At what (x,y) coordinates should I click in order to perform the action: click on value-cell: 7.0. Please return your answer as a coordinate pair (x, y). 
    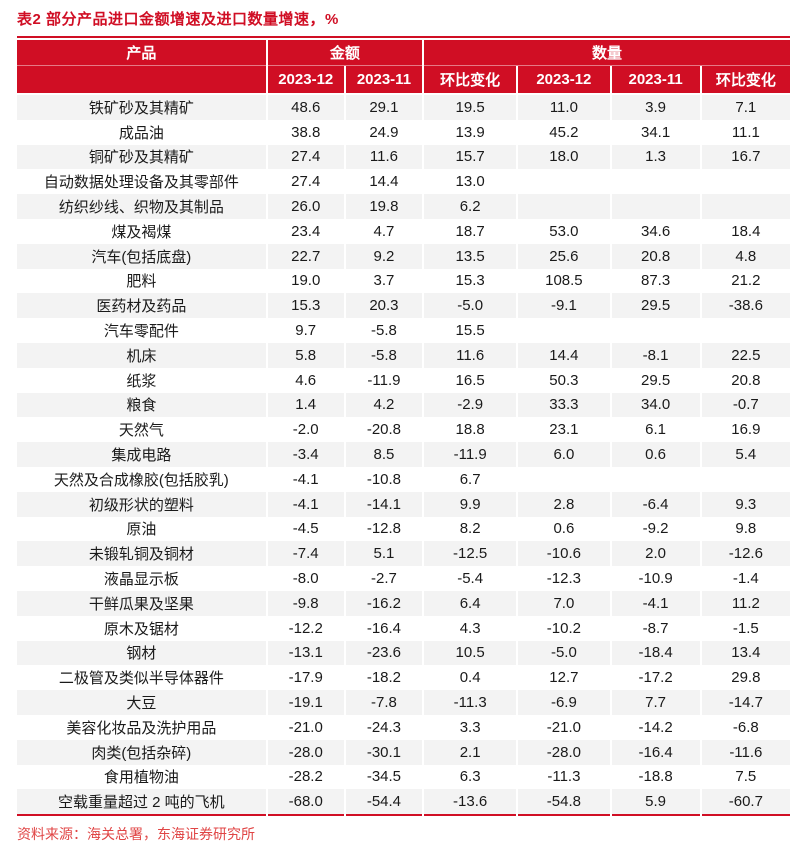
    Looking at the image, I should click on (564, 603).